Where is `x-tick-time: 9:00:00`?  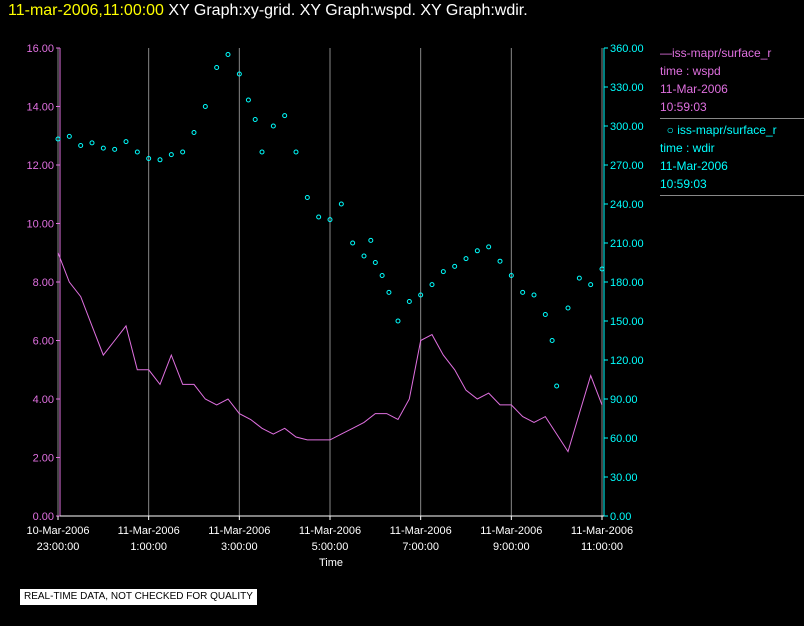
x-tick-time: 9:00:00 is located at coordinates (511, 547).